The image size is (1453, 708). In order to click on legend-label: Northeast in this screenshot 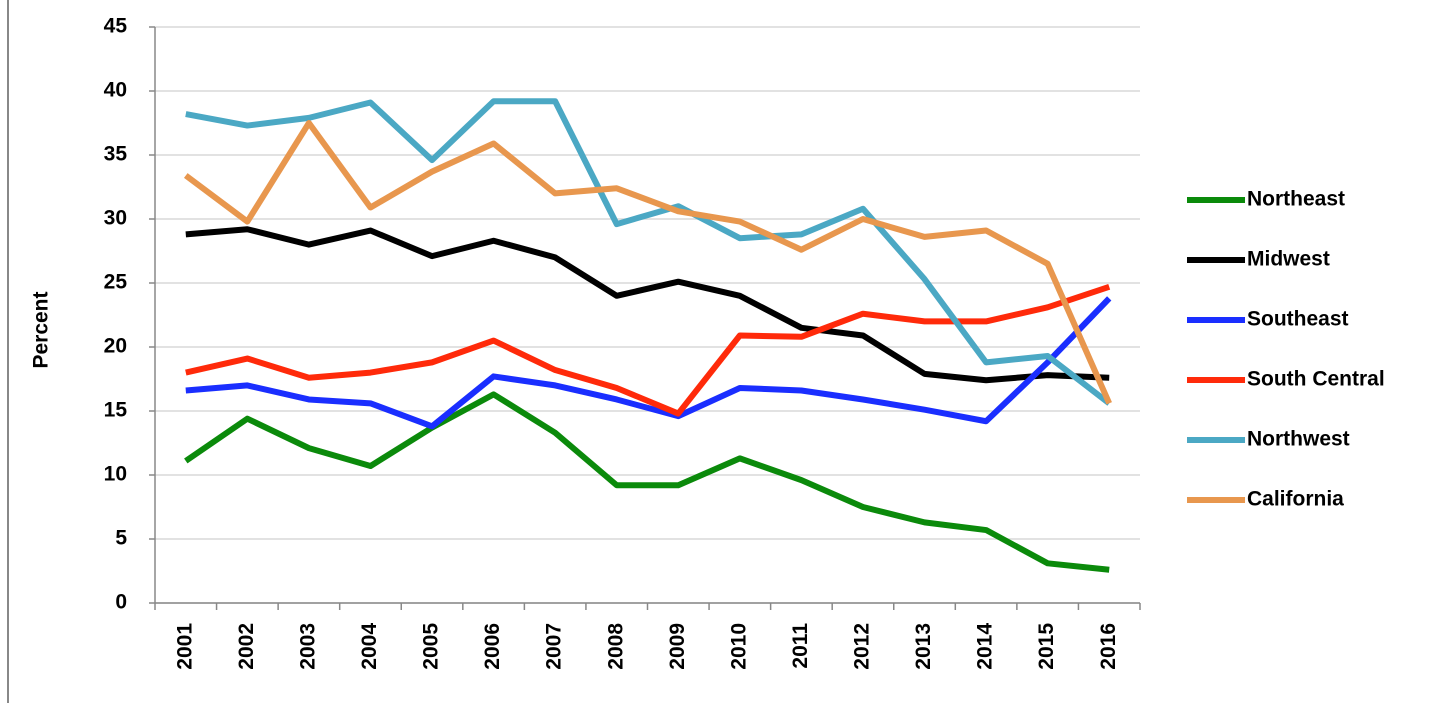, I will do `click(1296, 199)`.